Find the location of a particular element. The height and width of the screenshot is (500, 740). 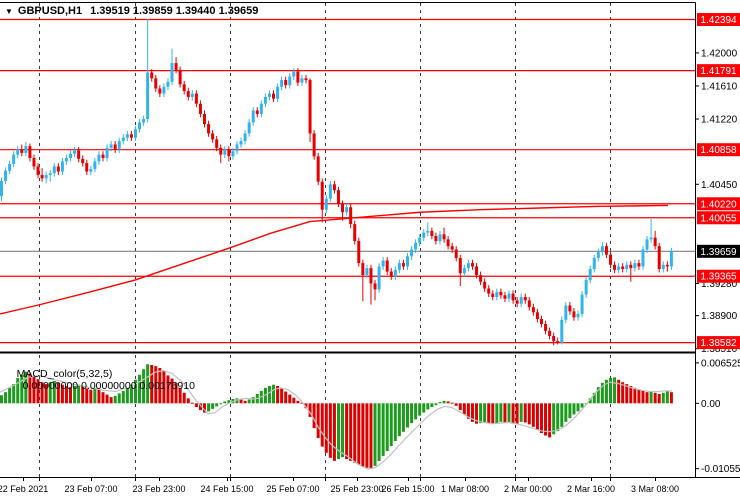

price-badge-label: 1.40220 is located at coordinates (718, 204).